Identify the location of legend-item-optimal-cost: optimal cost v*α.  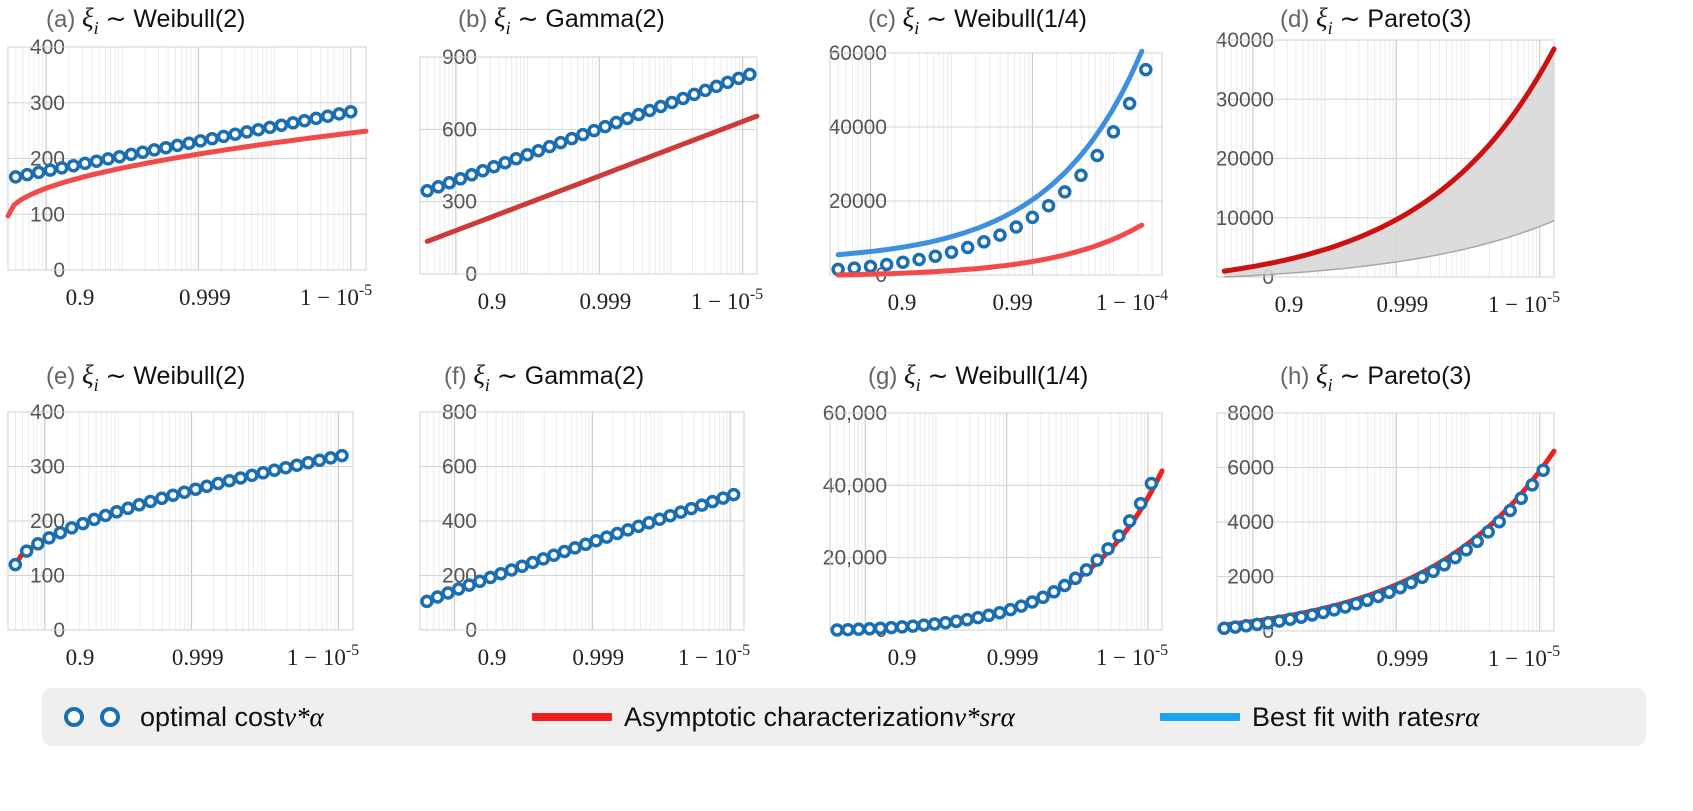
(194, 717).